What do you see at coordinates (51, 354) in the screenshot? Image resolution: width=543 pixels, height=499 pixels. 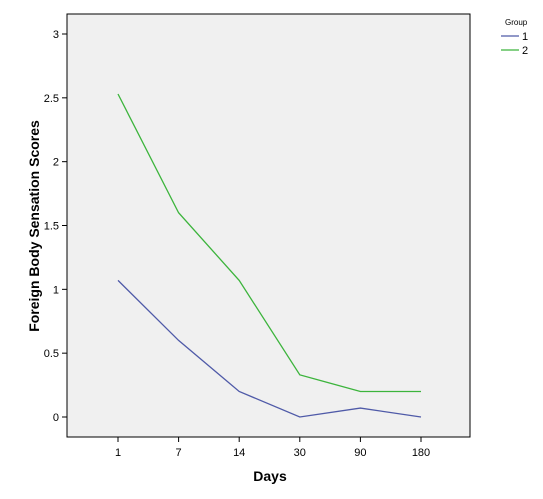 I see `y-tick-label: 0.5` at bounding box center [51, 354].